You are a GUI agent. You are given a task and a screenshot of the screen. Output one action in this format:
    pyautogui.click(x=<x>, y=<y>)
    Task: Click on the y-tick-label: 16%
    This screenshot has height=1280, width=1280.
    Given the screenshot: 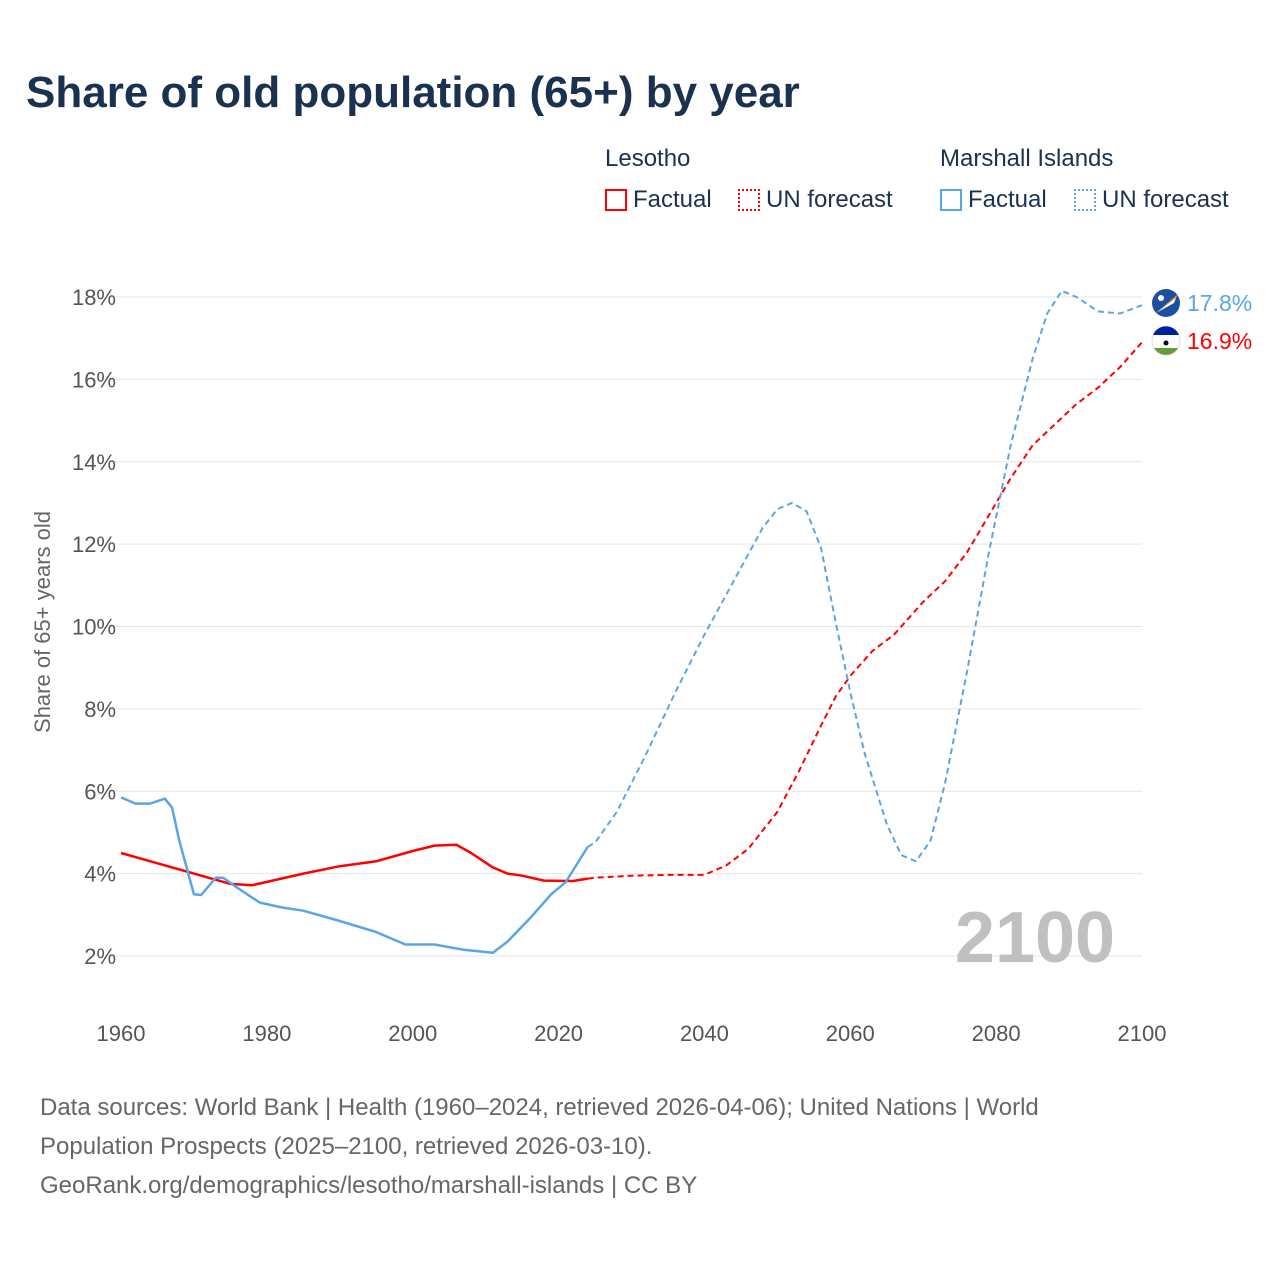 What is the action you would take?
    pyautogui.click(x=94, y=379)
    